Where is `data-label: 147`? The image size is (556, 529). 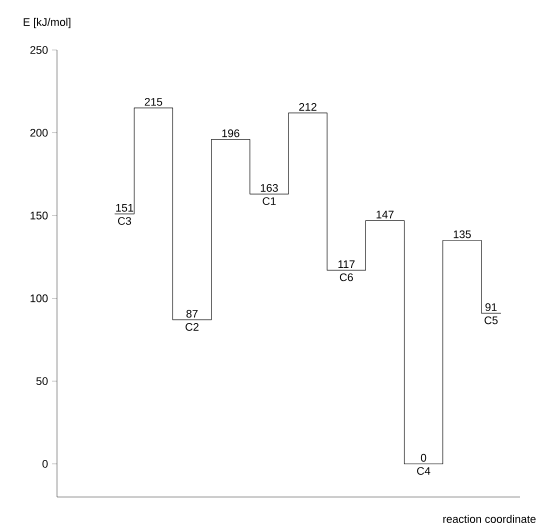
data-label: 147 is located at coordinates (385, 214).